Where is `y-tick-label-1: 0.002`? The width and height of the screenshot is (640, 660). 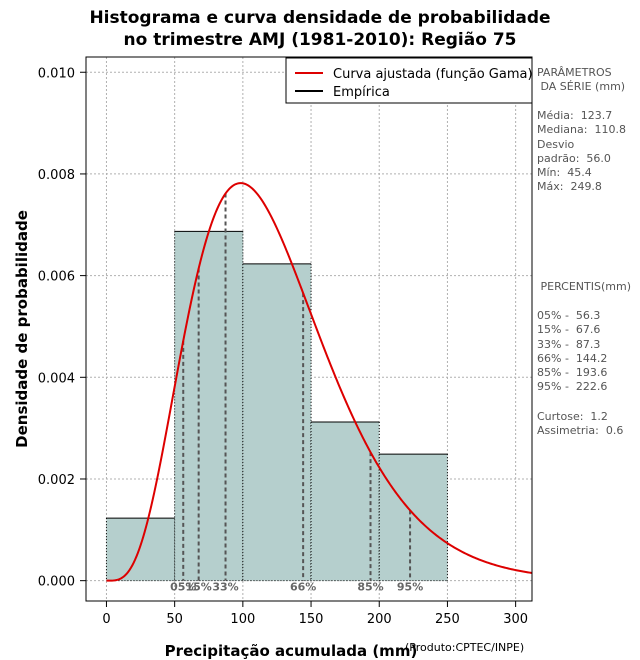 y-tick-label-1: 0.002 is located at coordinates (56, 480).